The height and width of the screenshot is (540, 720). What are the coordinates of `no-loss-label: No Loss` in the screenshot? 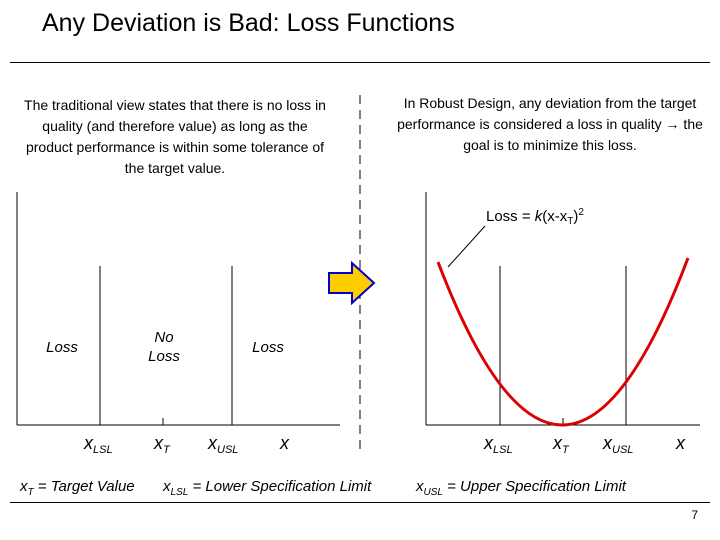 It's located at (164, 347).